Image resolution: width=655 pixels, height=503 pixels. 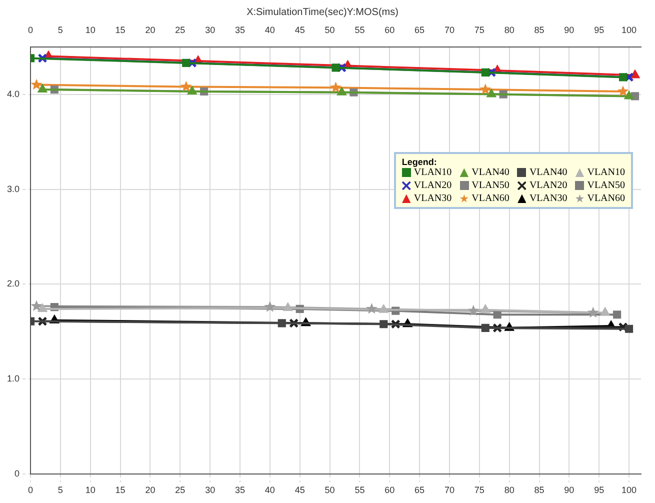 What do you see at coordinates (90, 29) in the screenshot?
I see `x2-tick-label: 10` at bounding box center [90, 29].